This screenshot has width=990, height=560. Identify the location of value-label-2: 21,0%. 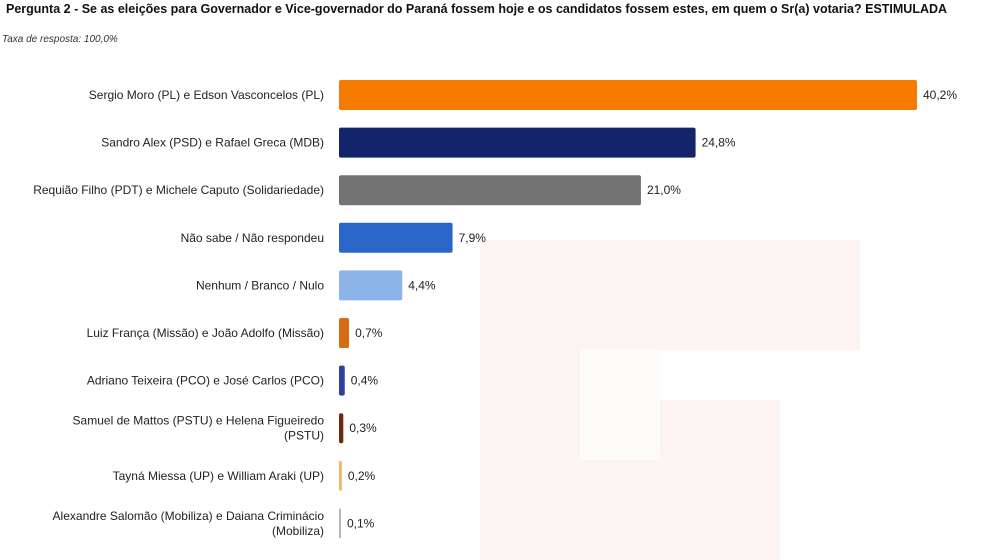
(664, 190).